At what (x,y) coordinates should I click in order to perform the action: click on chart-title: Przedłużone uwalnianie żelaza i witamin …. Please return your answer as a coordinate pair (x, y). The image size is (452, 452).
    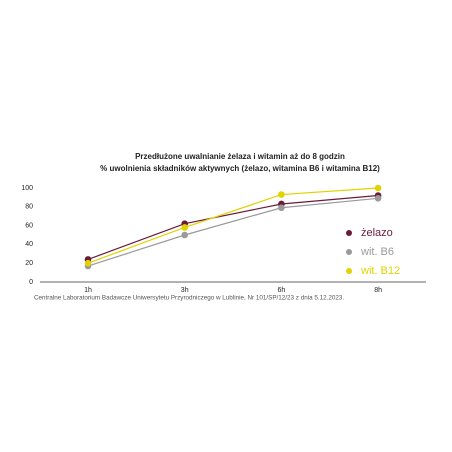
    Looking at the image, I should click on (240, 156).